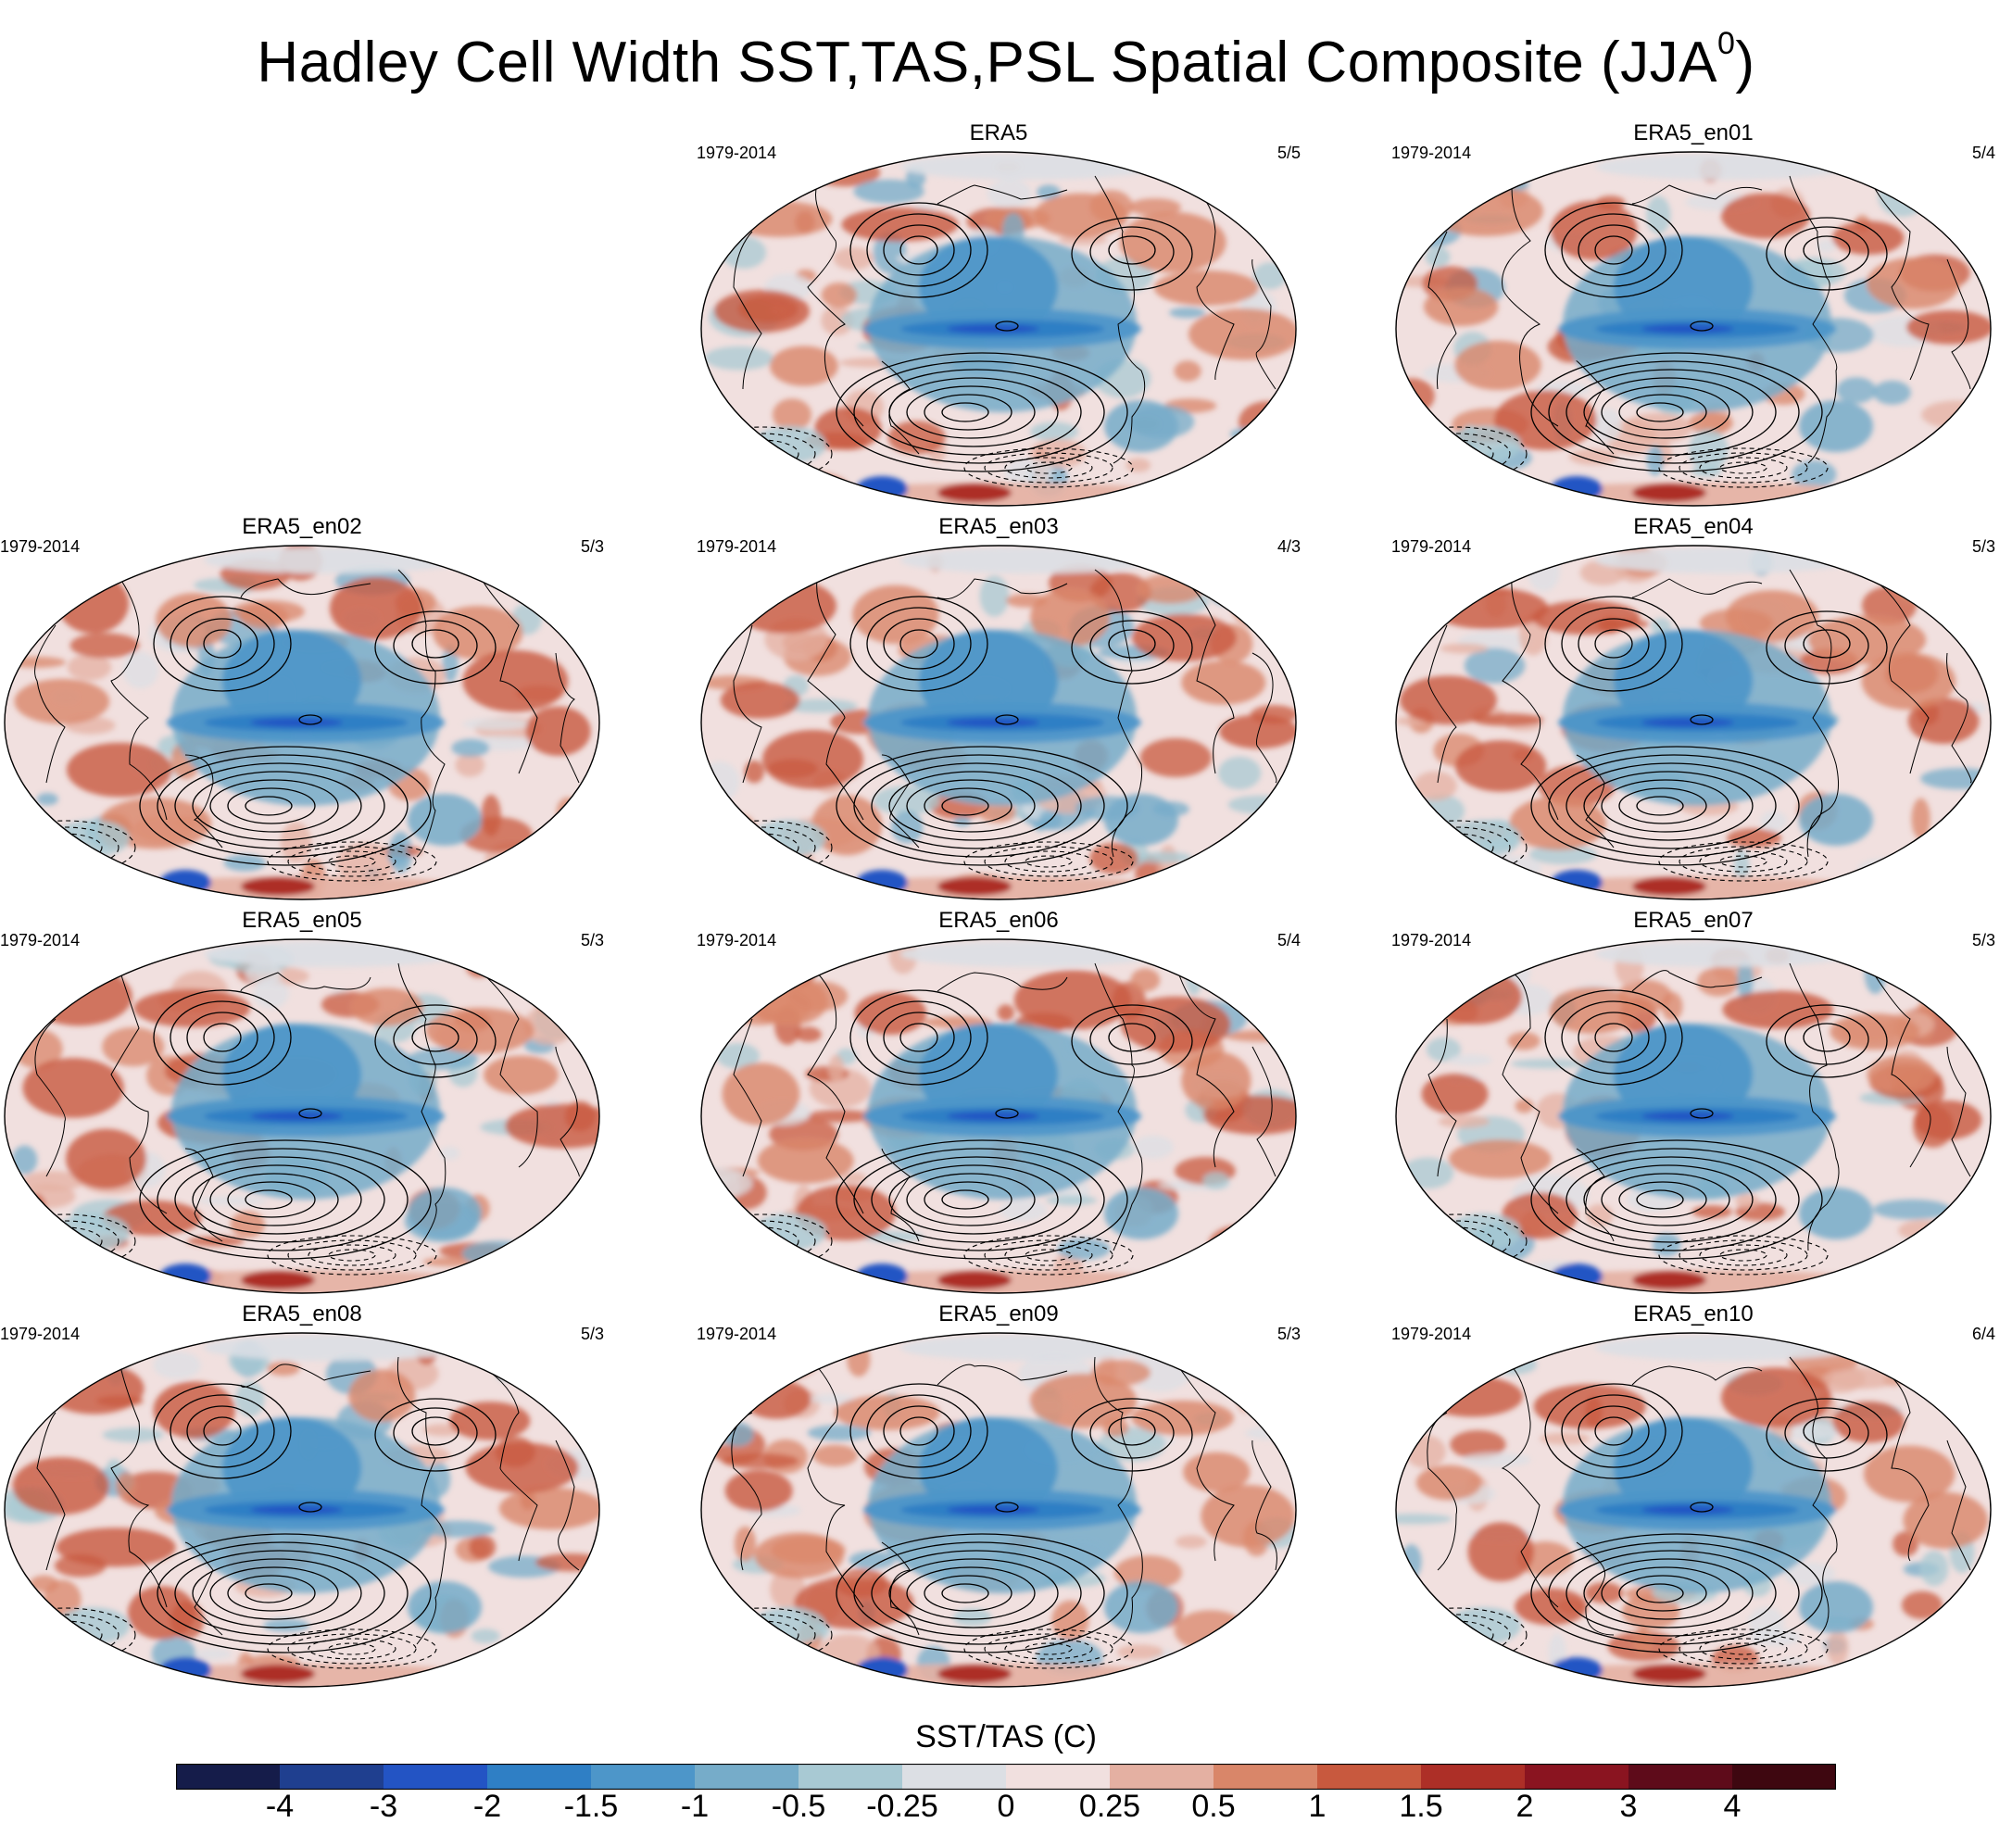  What do you see at coordinates (1006, 1777) in the screenshot?
I see `colorbar-frame` at bounding box center [1006, 1777].